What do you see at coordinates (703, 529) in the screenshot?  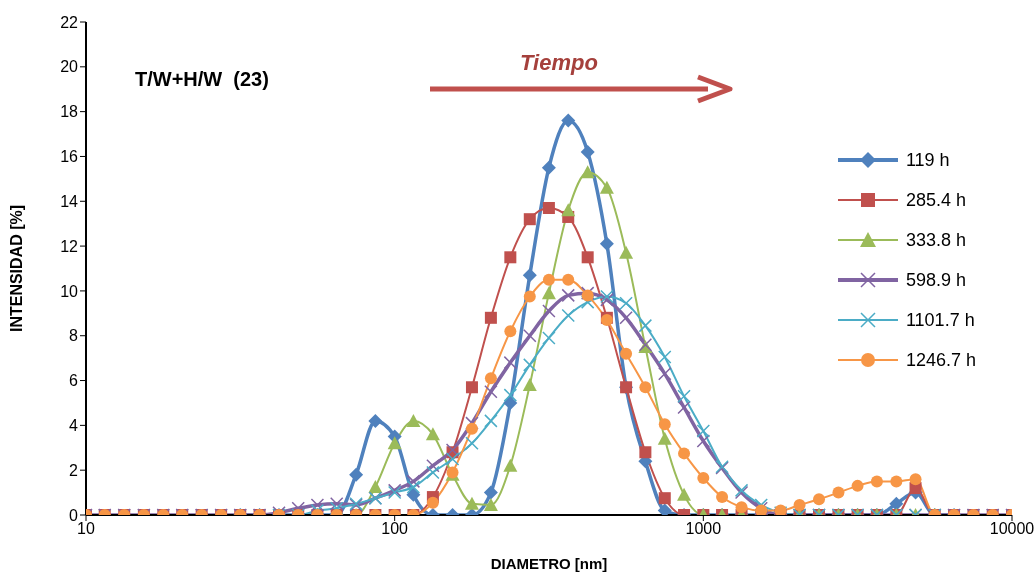 I see `x-tick-label: 1000` at bounding box center [703, 529].